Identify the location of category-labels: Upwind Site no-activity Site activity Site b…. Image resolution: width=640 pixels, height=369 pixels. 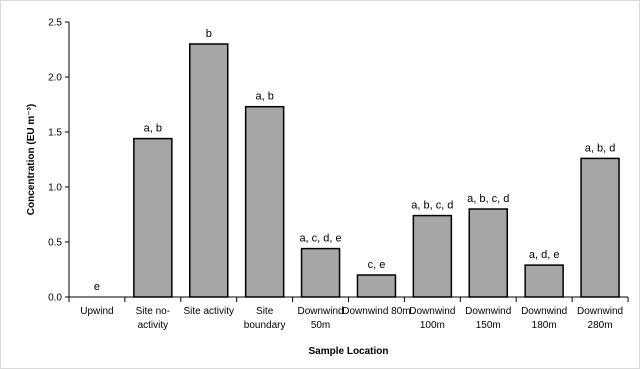
(351, 318).